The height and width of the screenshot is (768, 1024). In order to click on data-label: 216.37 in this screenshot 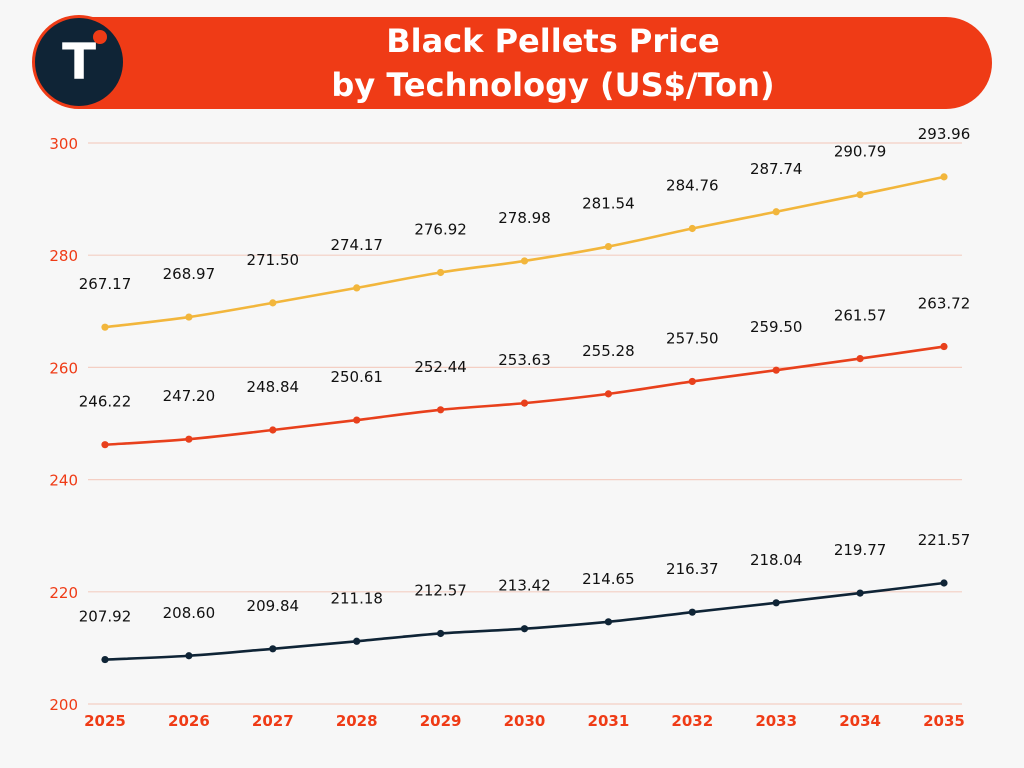, I will do `click(692, 569)`.